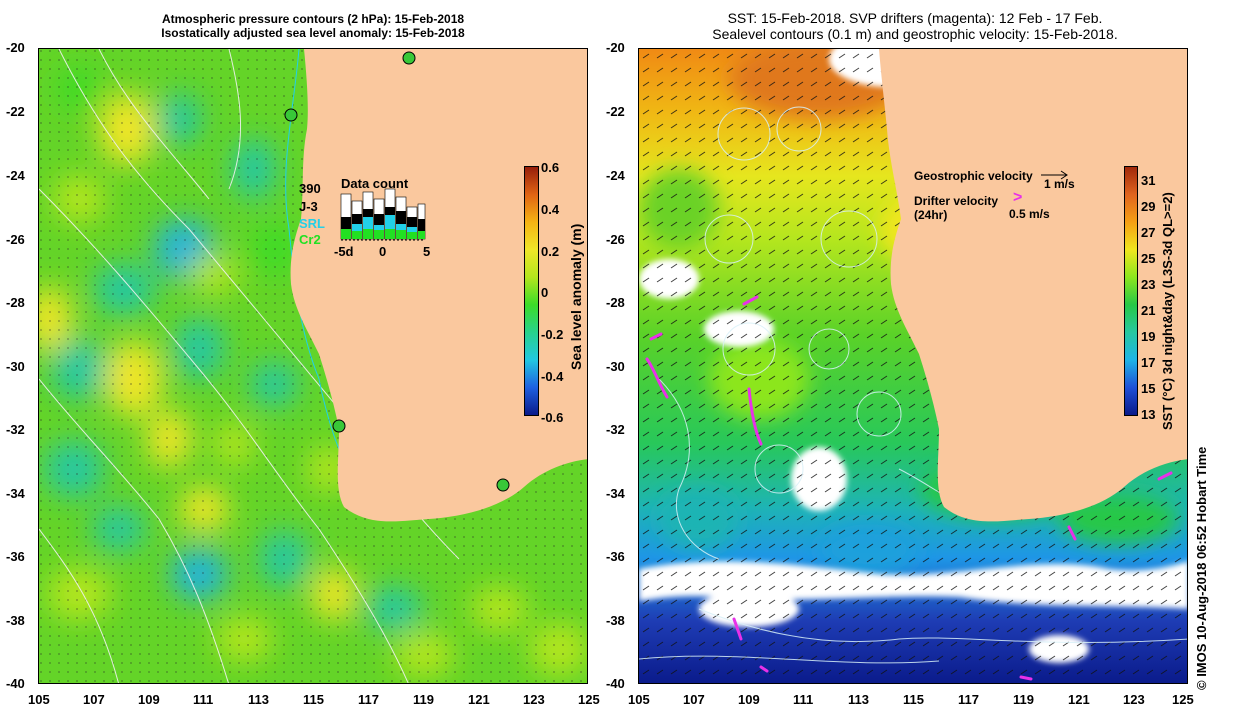 This screenshot has width=1250, height=720. Describe the element at coordinates (1148, 206) in the screenshot. I see `sst-colorbar-tick: 29` at that location.